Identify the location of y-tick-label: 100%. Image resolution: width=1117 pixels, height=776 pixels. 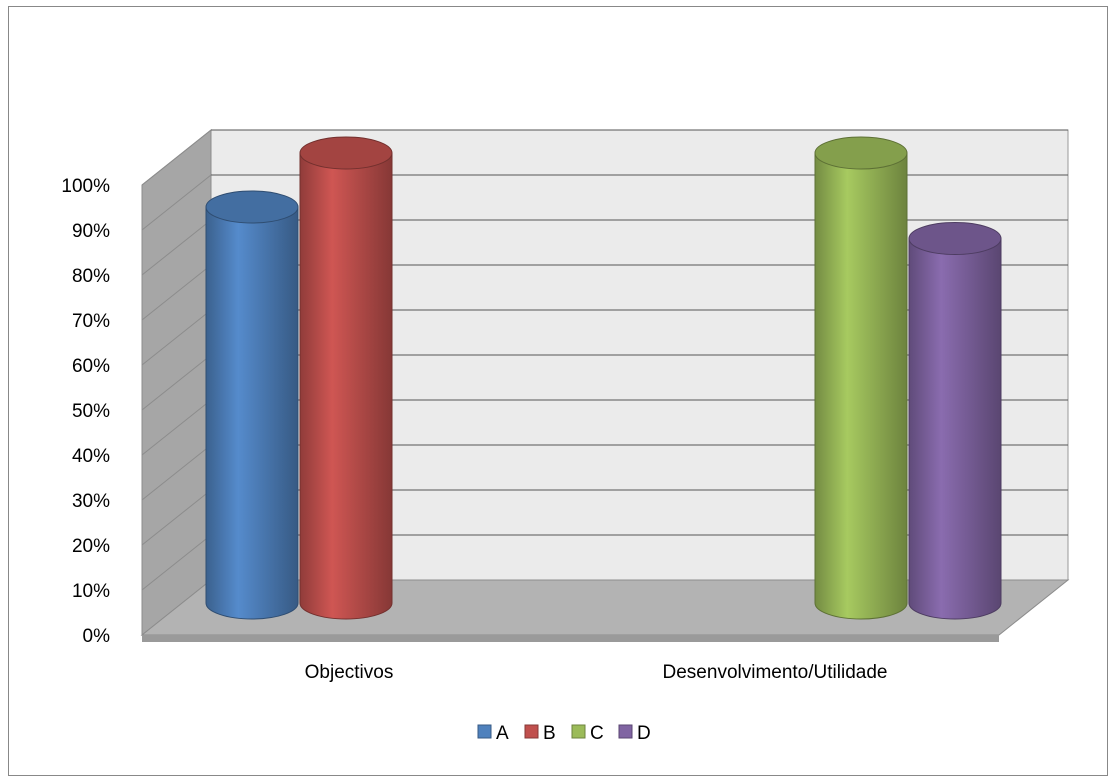
(85, 186).